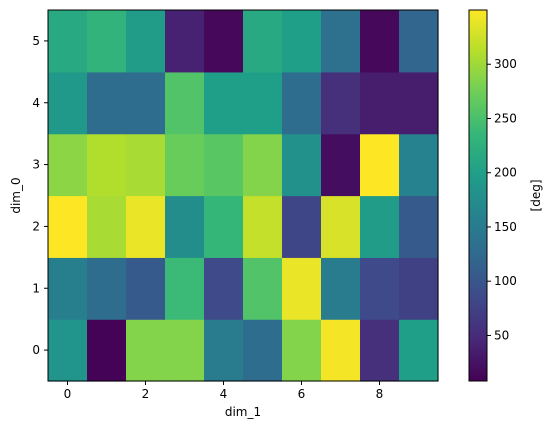 This screenshot has width=554, height=433. Describe the element at coordinates (36, 226) in the screenshot. I see `y-tick-label: 2` at that location.